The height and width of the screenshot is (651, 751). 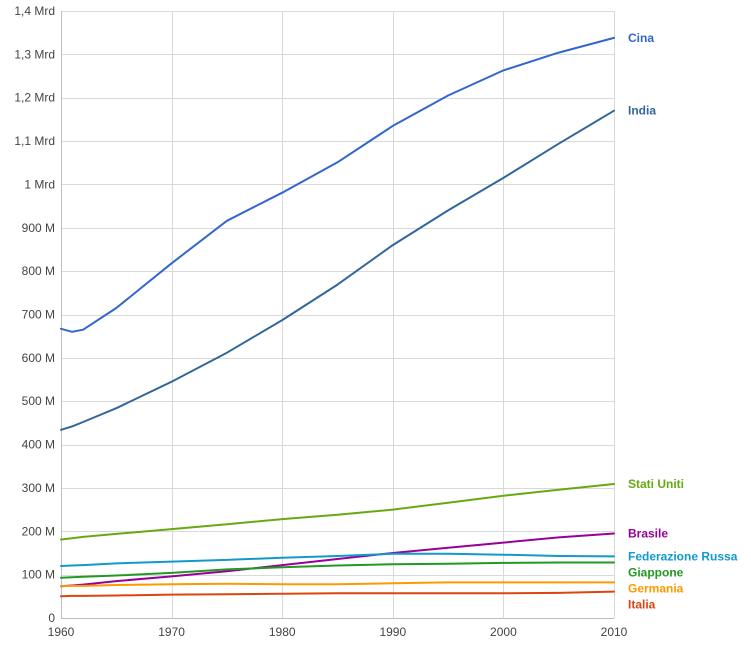 What do you see at coordinates (392, 632) in the screenshot?
I see `x-tick-label: 1990` at bounding box center [392, 632].